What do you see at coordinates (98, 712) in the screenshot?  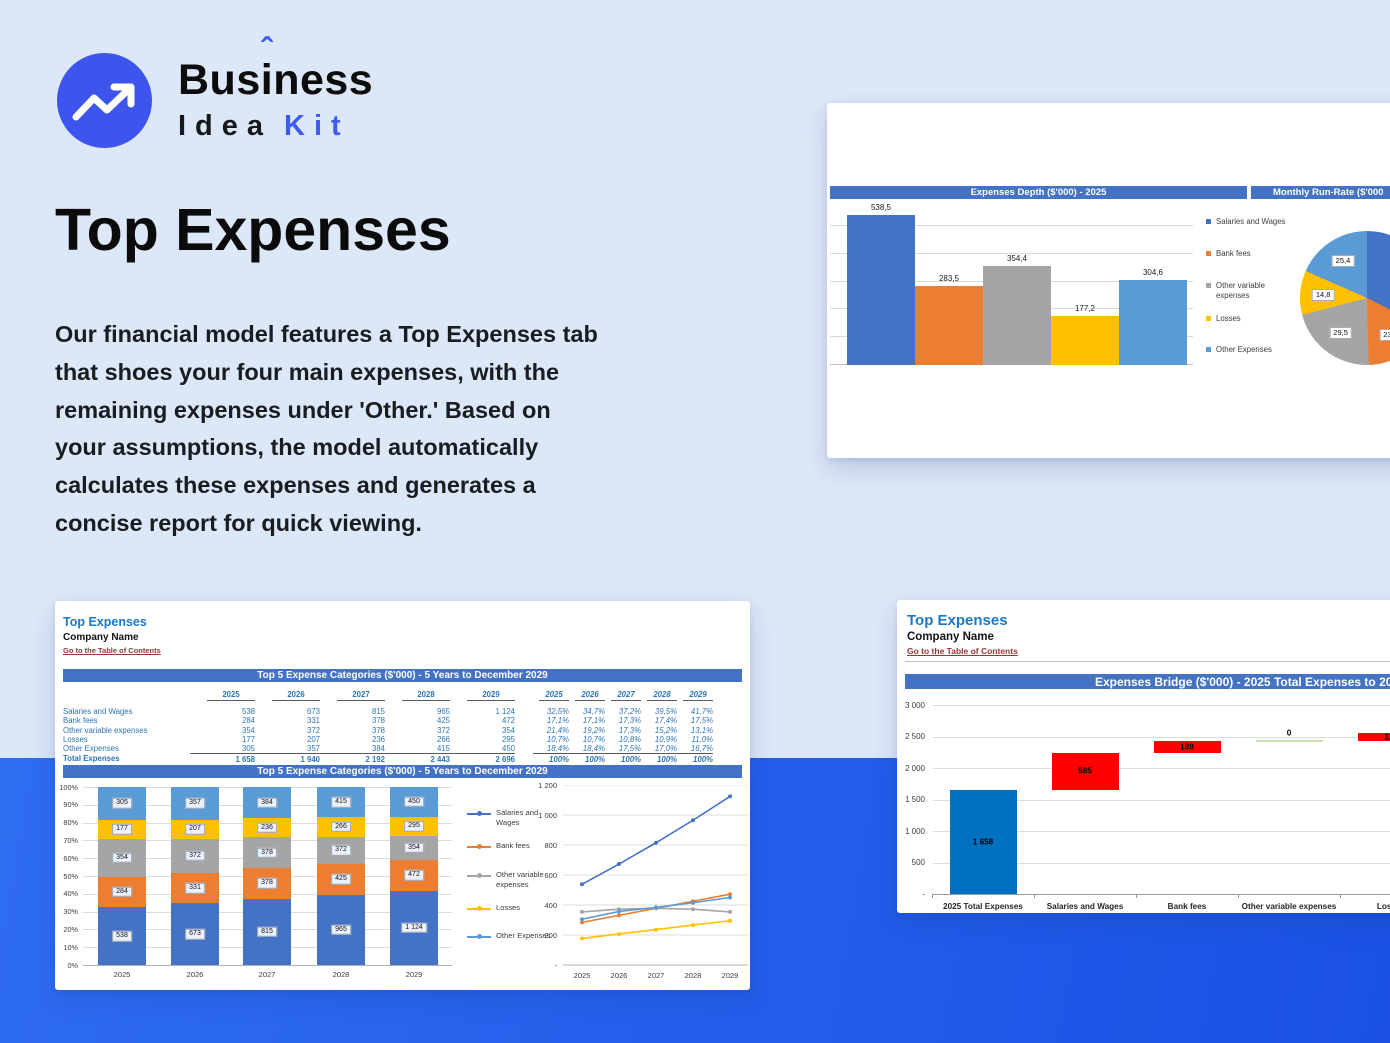 I see `row-label: Salaries and Wages` at bounding box center [98, 712].